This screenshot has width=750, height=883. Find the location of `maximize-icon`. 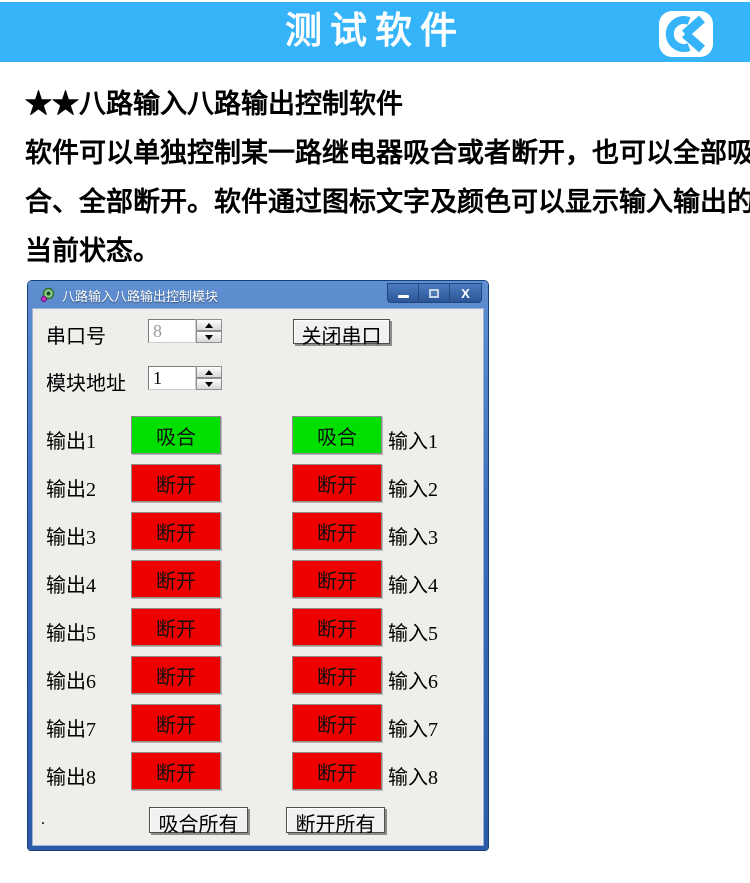

maximize-icon is located at coordinates (434, 293).